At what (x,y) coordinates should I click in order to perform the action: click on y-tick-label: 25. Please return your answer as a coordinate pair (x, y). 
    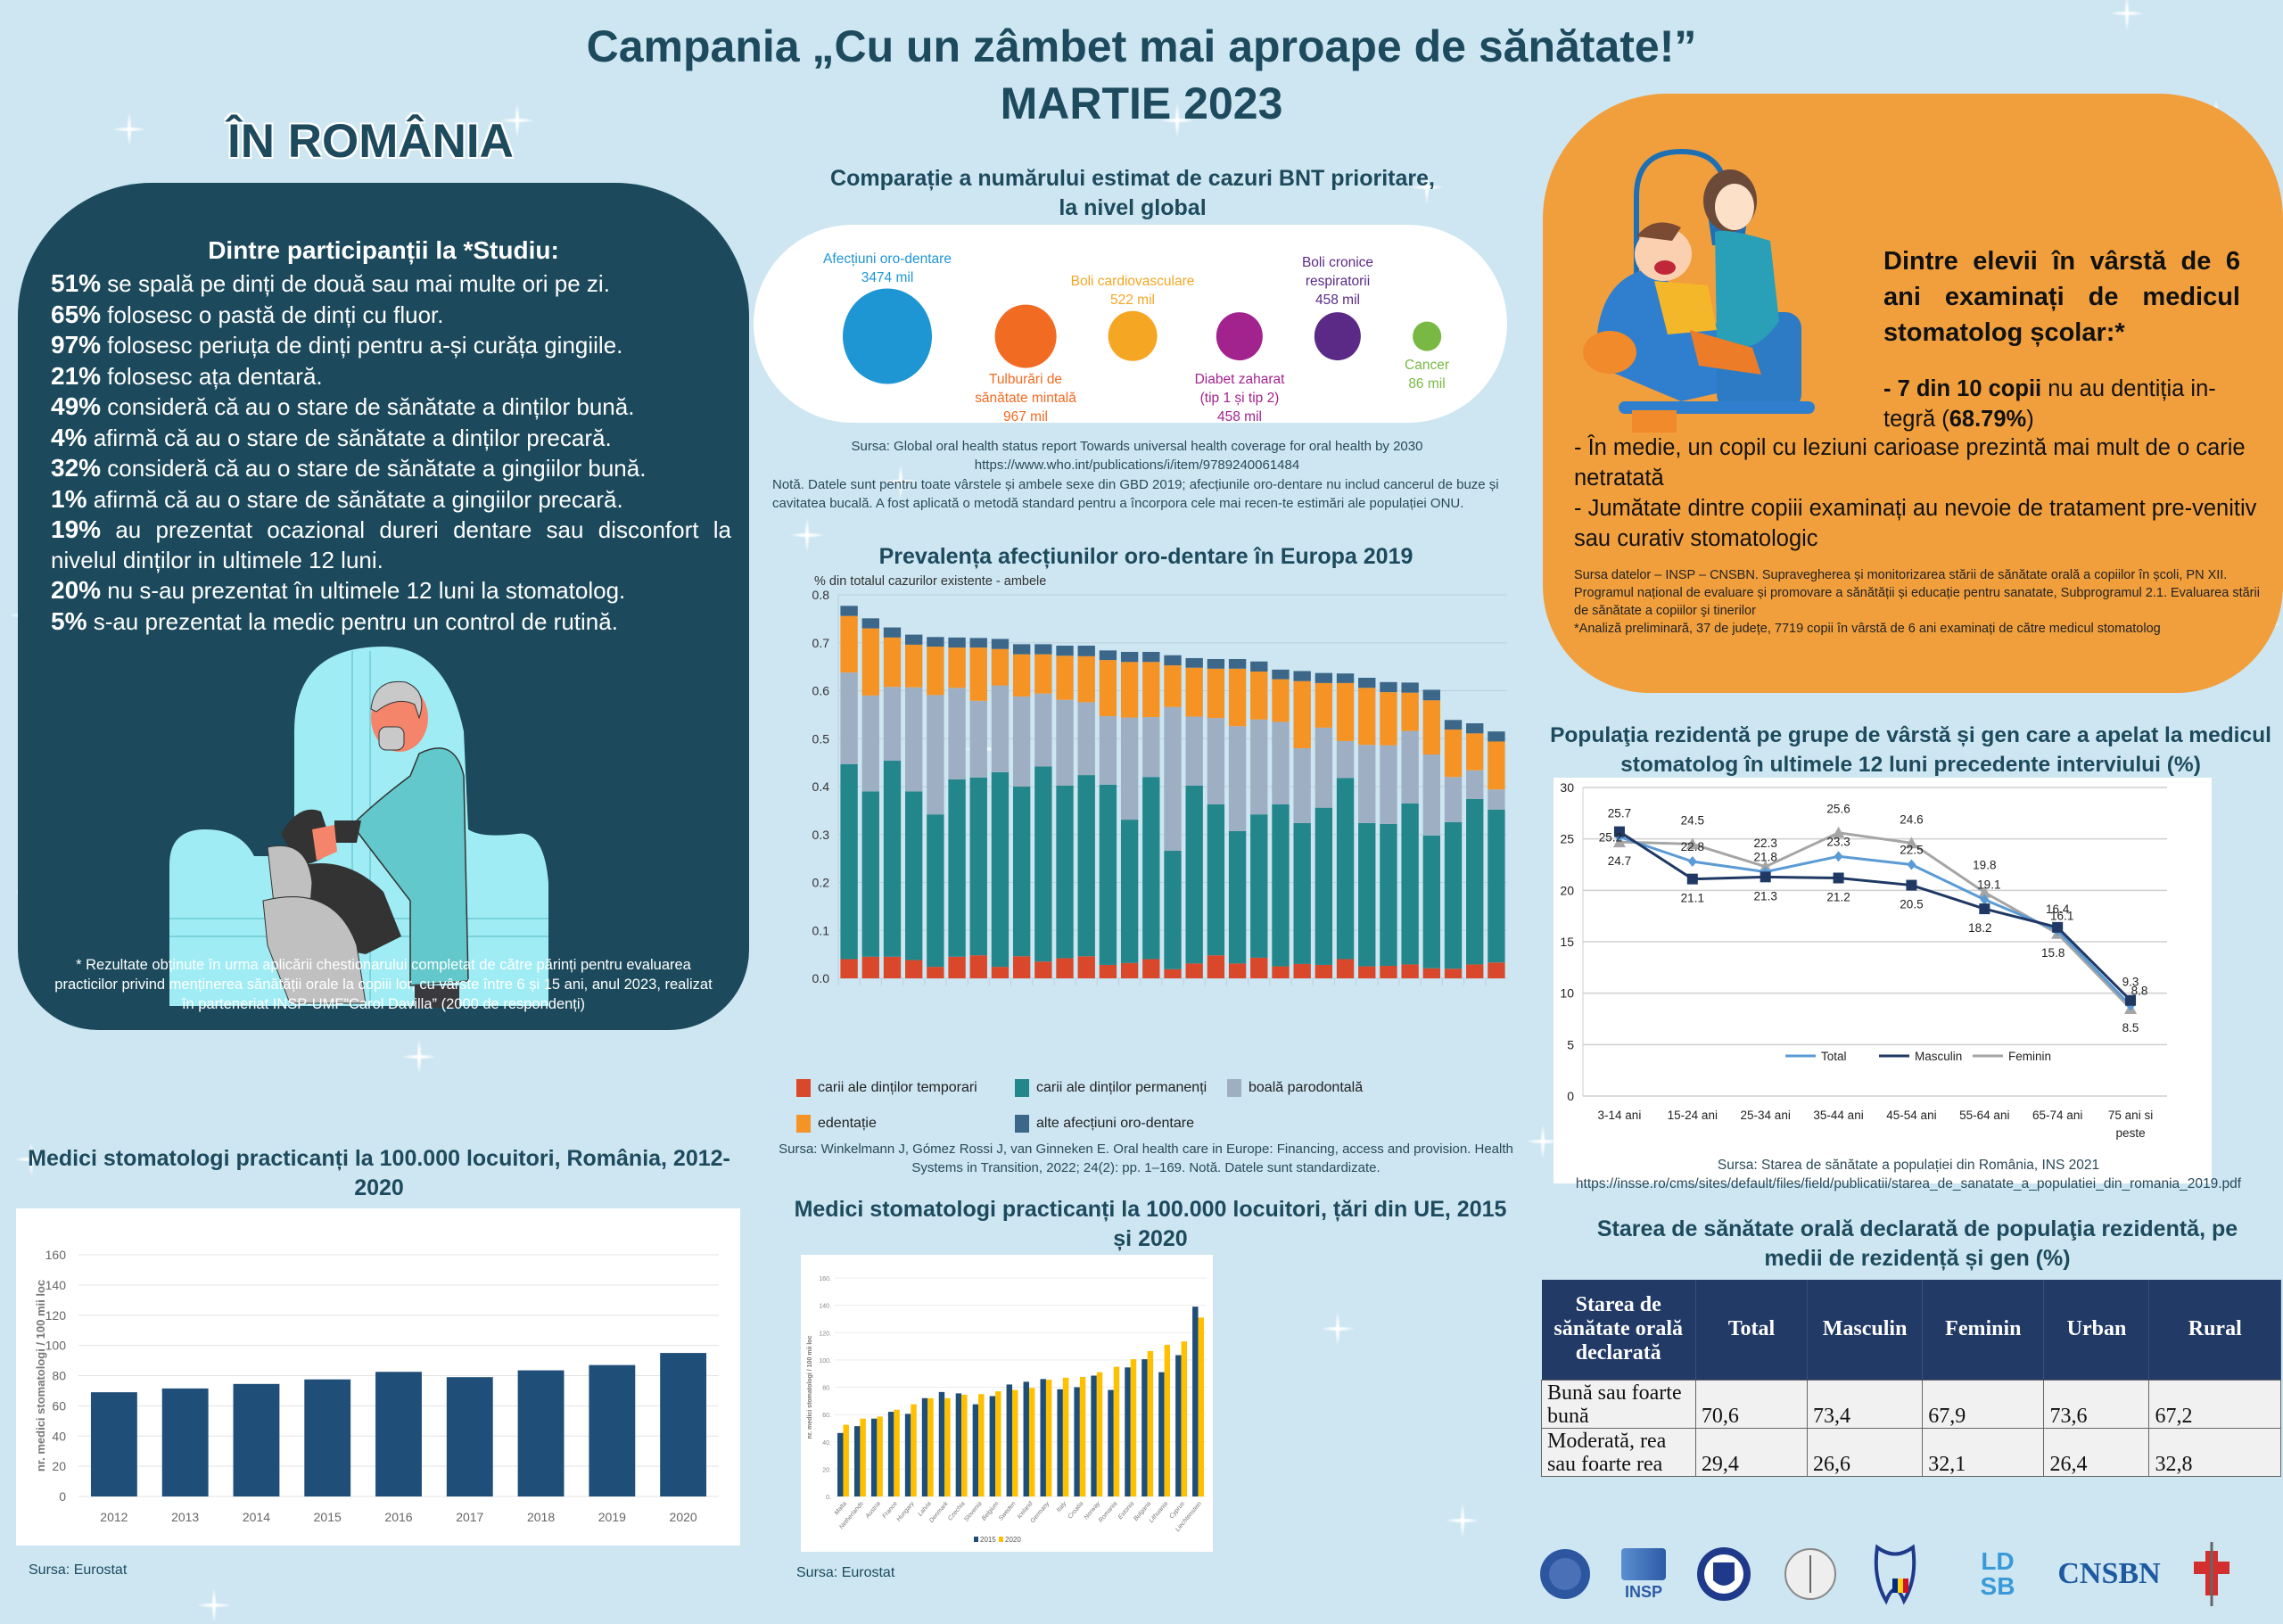
    Looking at the image, I should click on (1567, 839).